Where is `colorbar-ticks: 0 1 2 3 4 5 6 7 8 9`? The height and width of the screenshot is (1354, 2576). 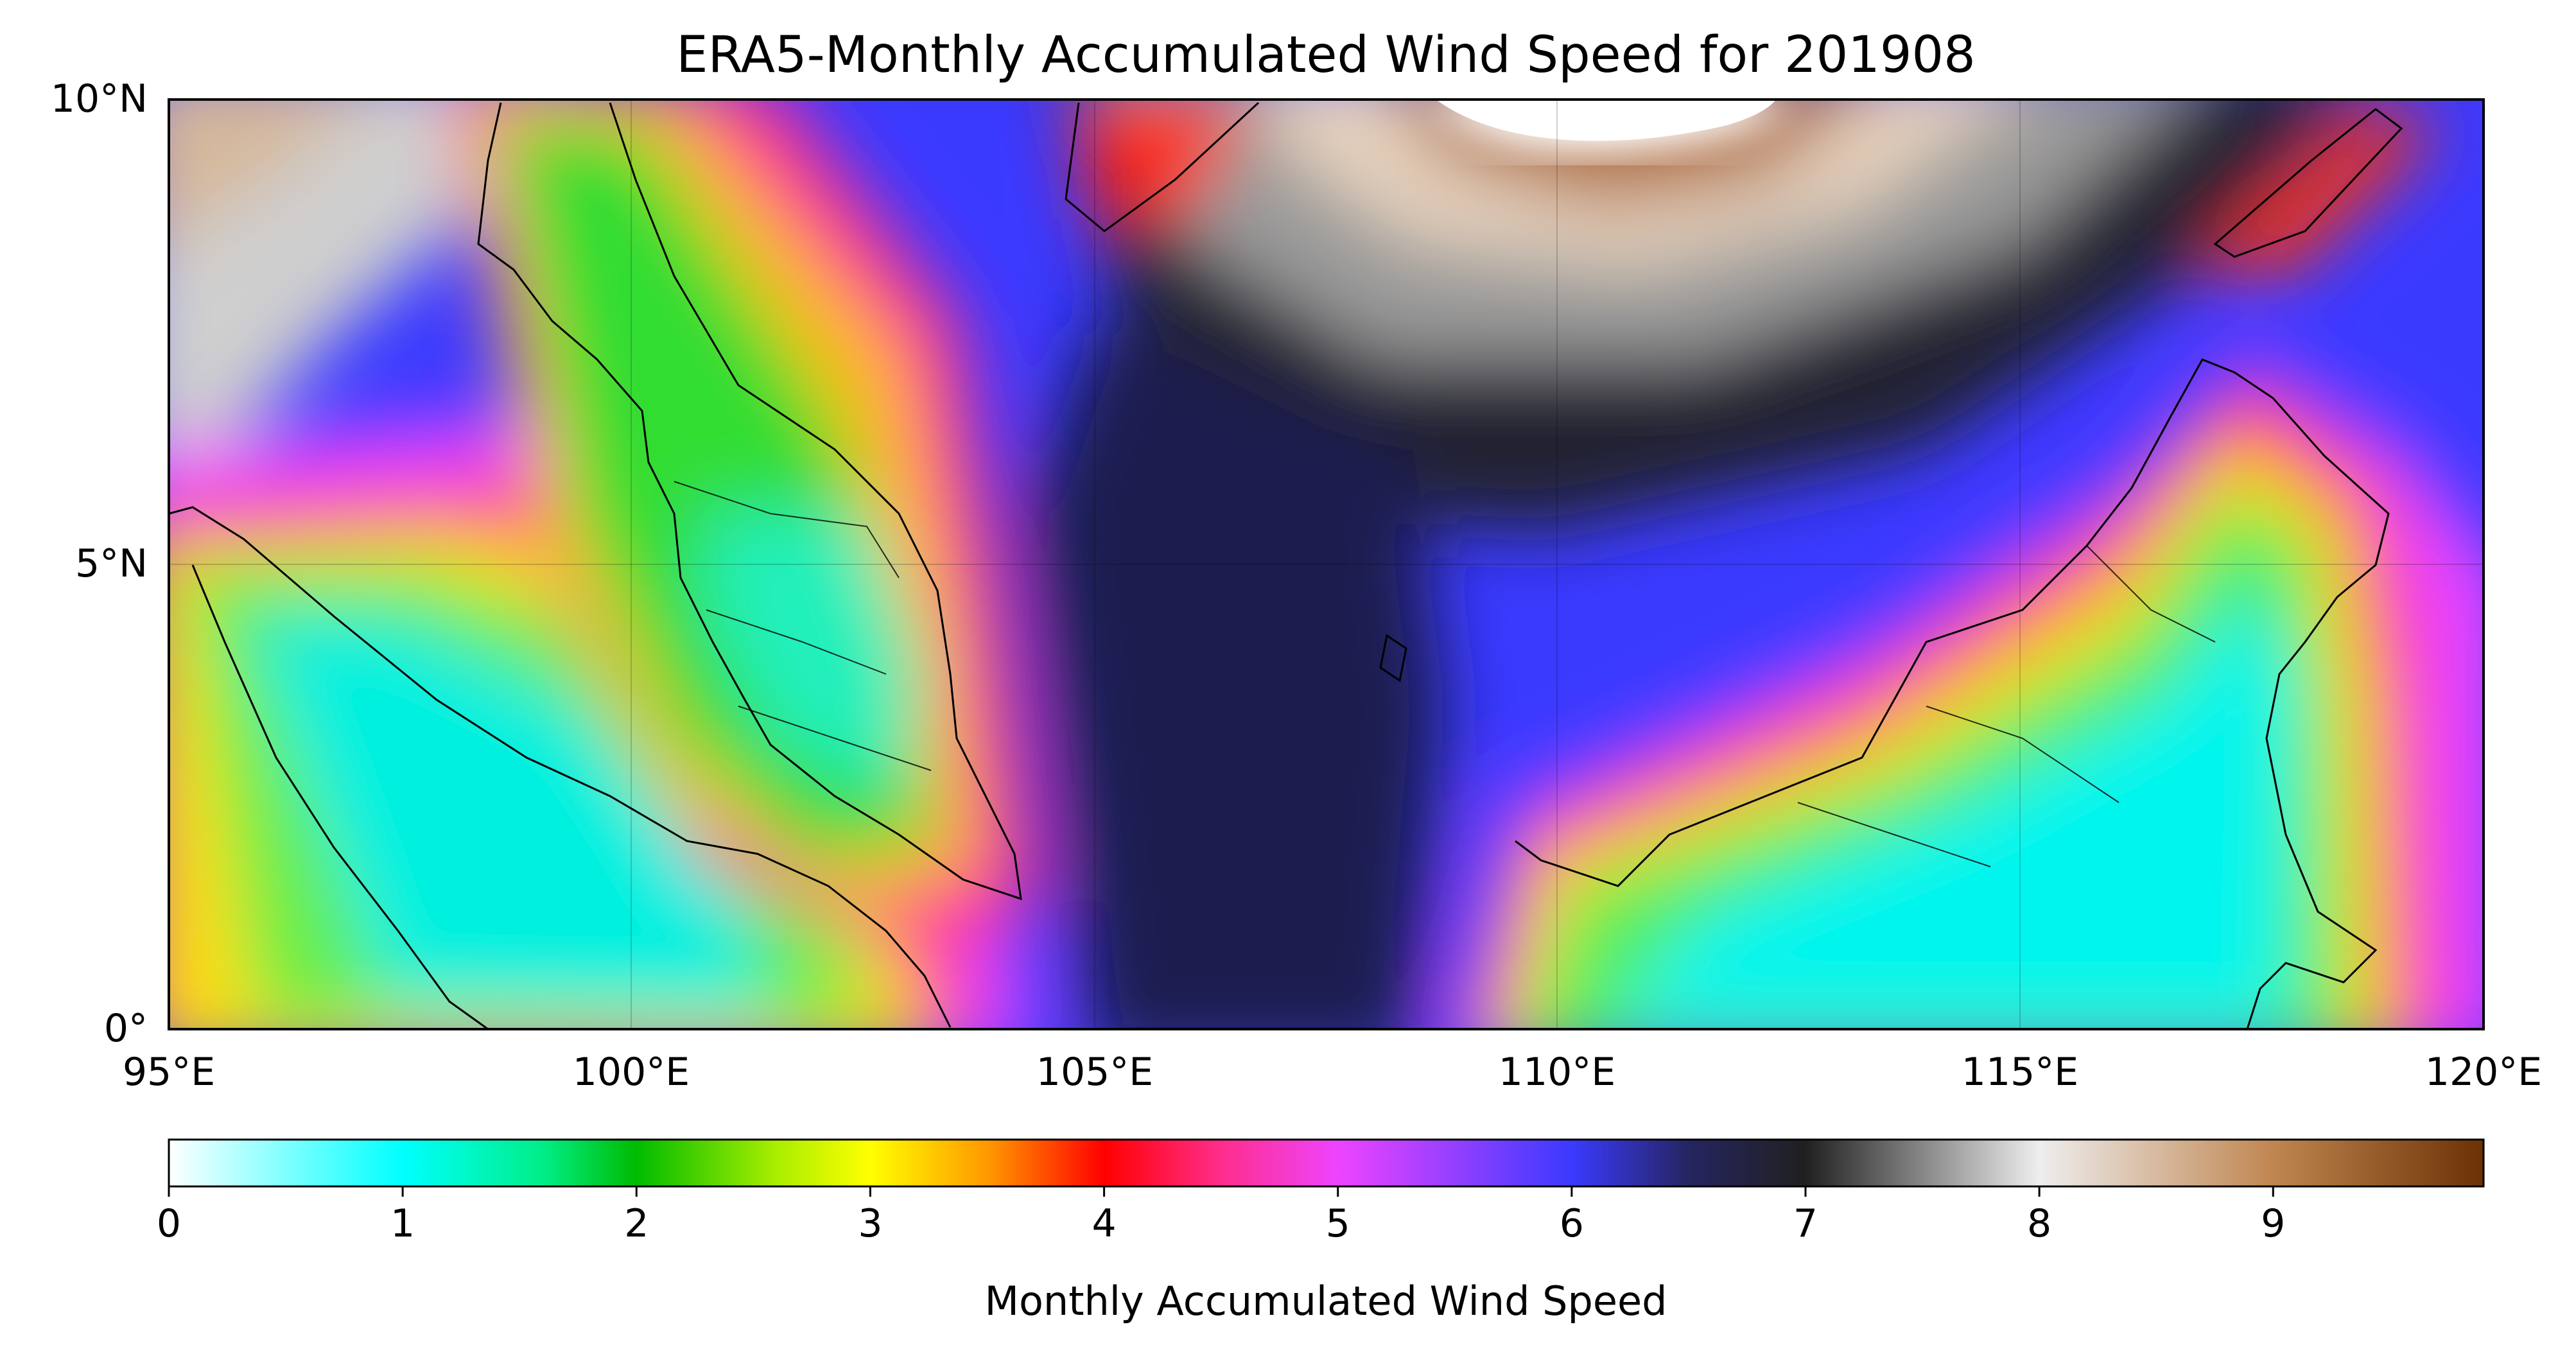
colorbar-ticks: 0 1 2 3 4 5 6 7 8 9 is located at coordinates (1221, 1216).